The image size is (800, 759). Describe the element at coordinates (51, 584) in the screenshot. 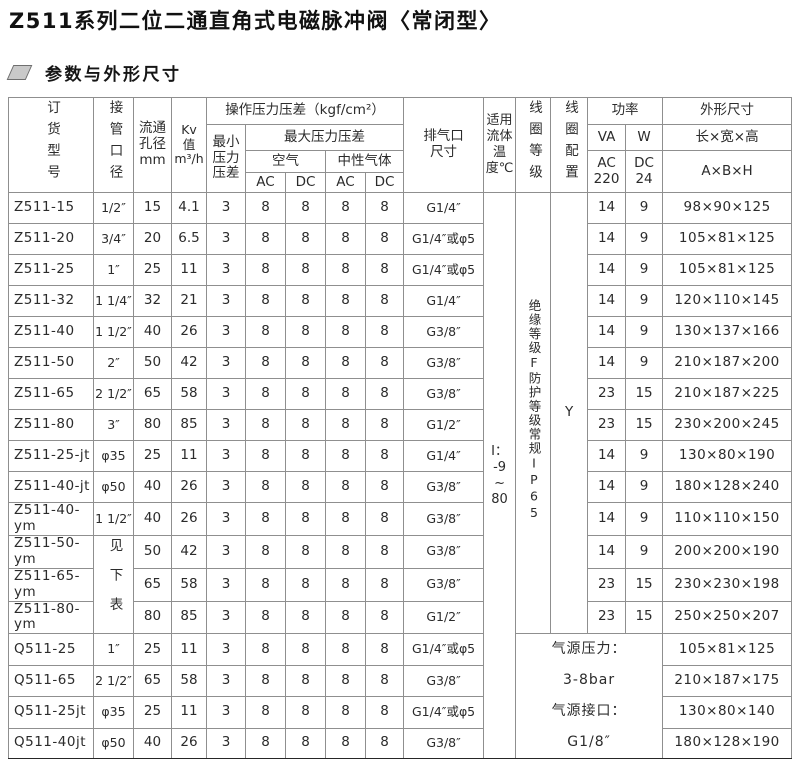

I see `cell-model: Z511-65-ym` at that location.